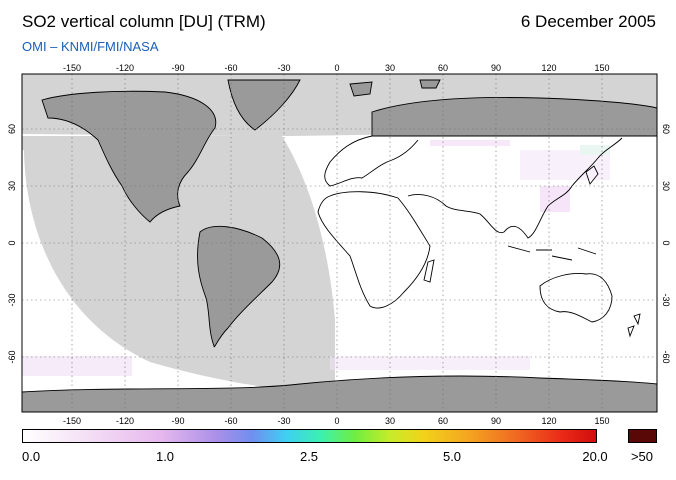 This screenshot has height=480, width=676. What do you see at coordinates (576, 298) in the screenshot?
I see `coast-australia` at bounding box center [576, 298].